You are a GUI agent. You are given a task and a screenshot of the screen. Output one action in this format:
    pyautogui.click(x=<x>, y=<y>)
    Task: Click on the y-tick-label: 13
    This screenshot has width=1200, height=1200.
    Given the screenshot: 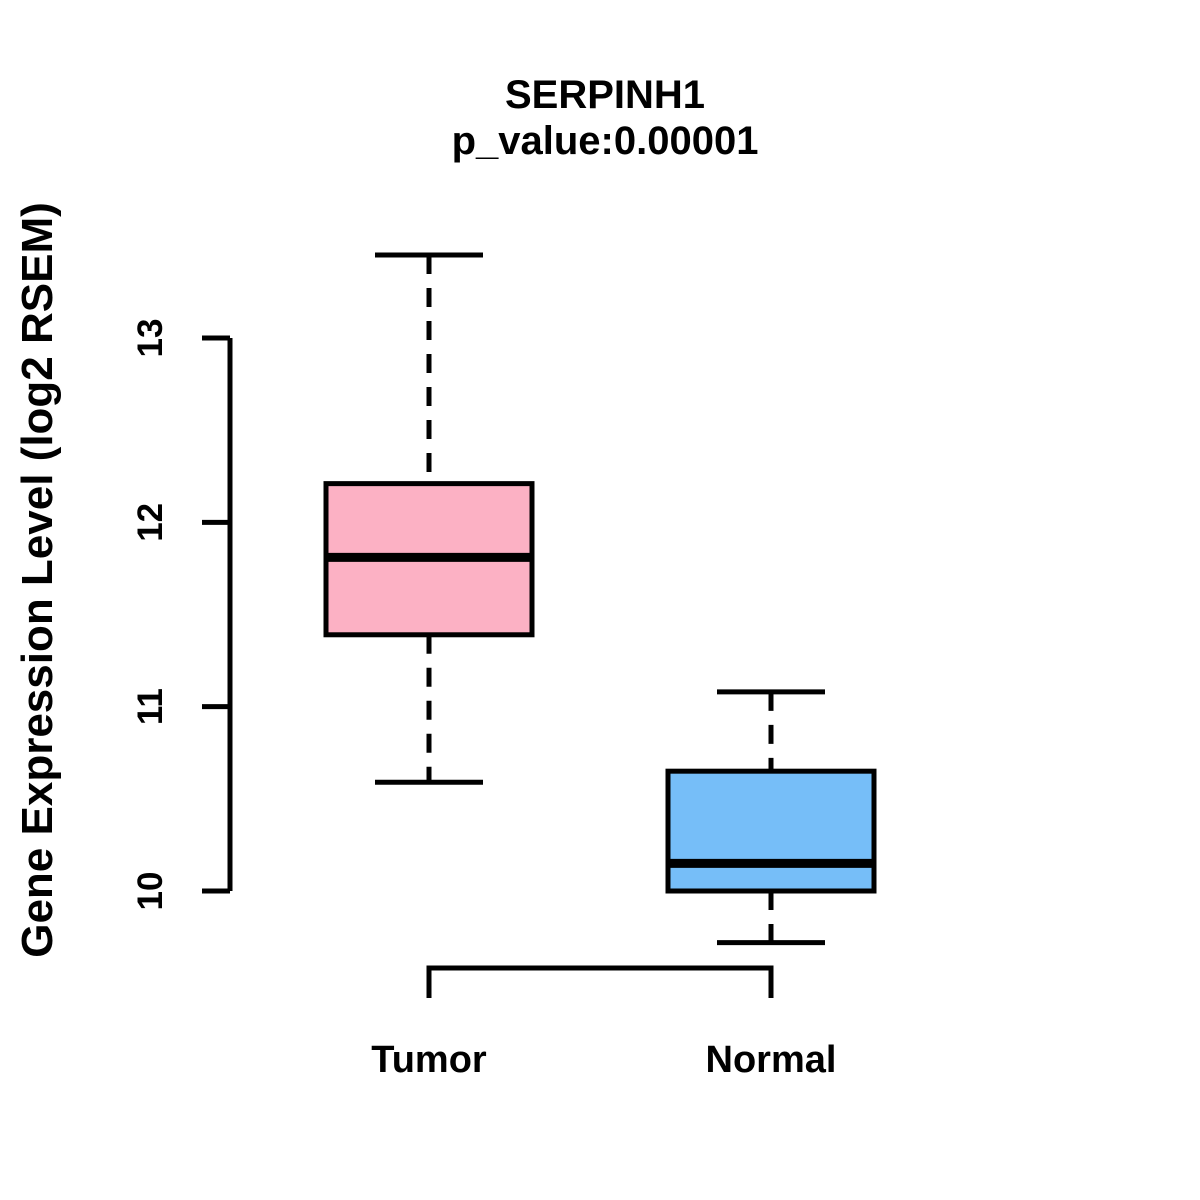 What is the action you would take?
    pyautogui.click(x=150, y=338)
    